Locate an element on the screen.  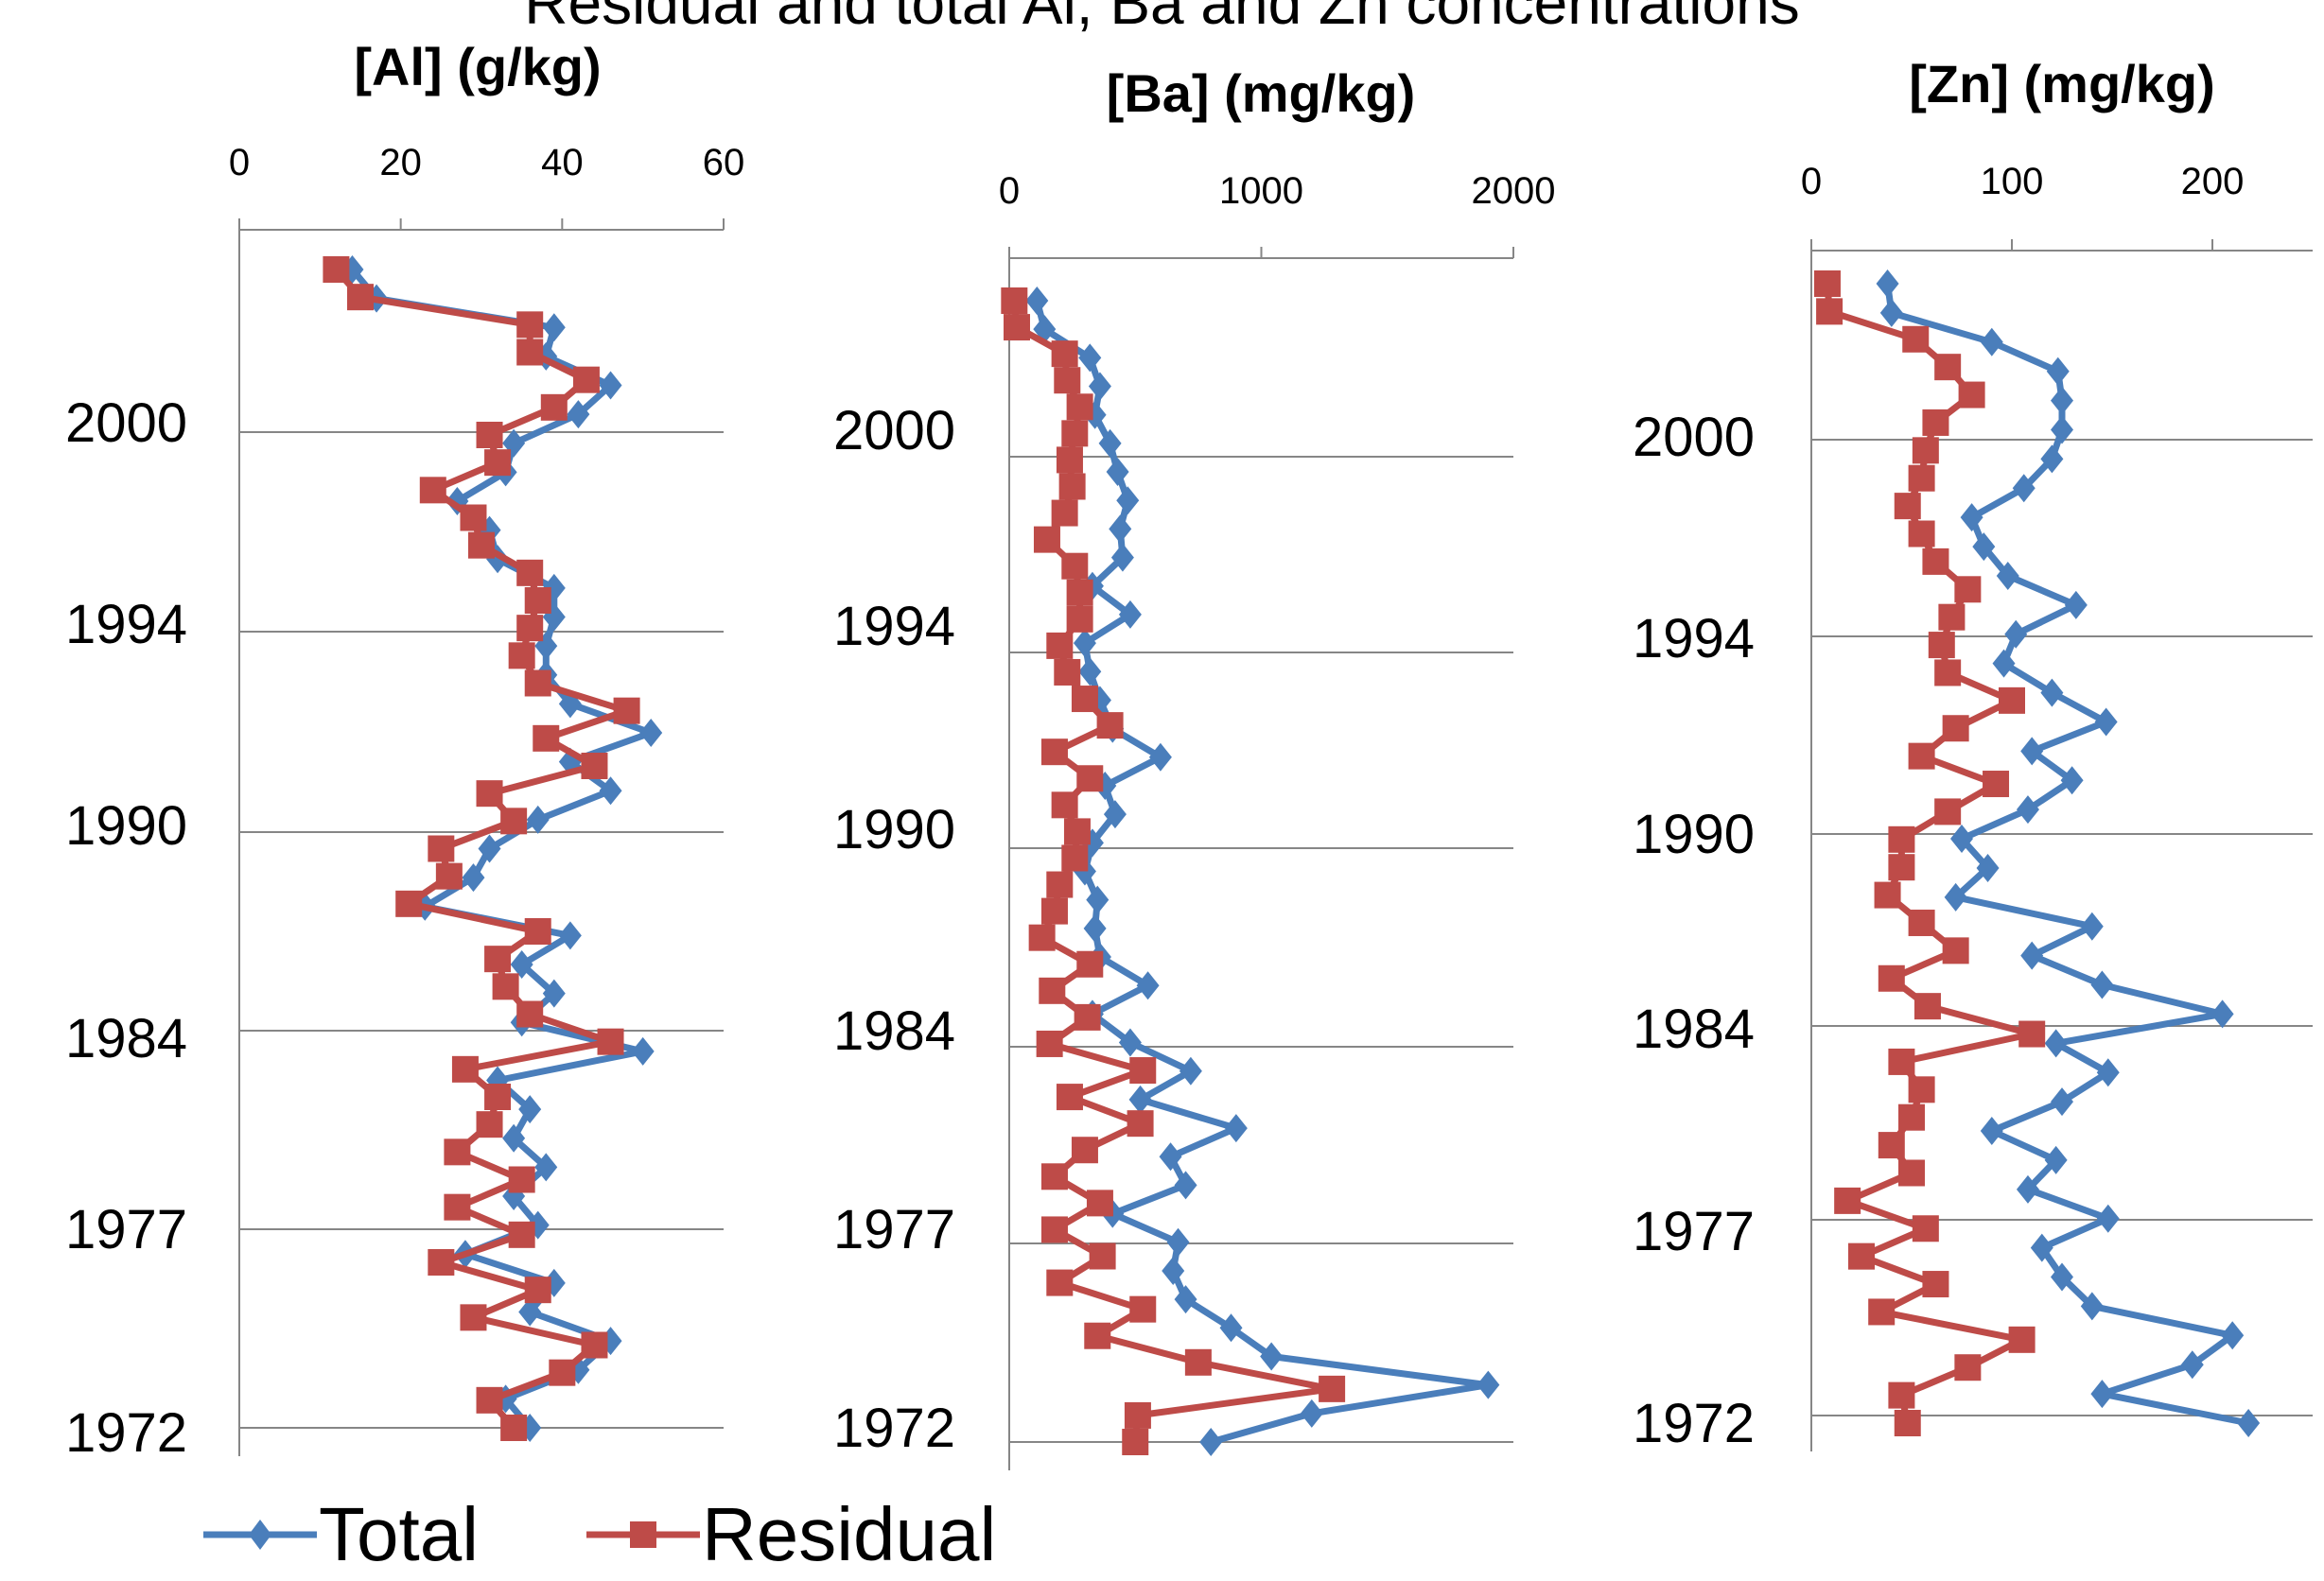
y-tick-label: 1977 is located at coordinates (126, 1229).